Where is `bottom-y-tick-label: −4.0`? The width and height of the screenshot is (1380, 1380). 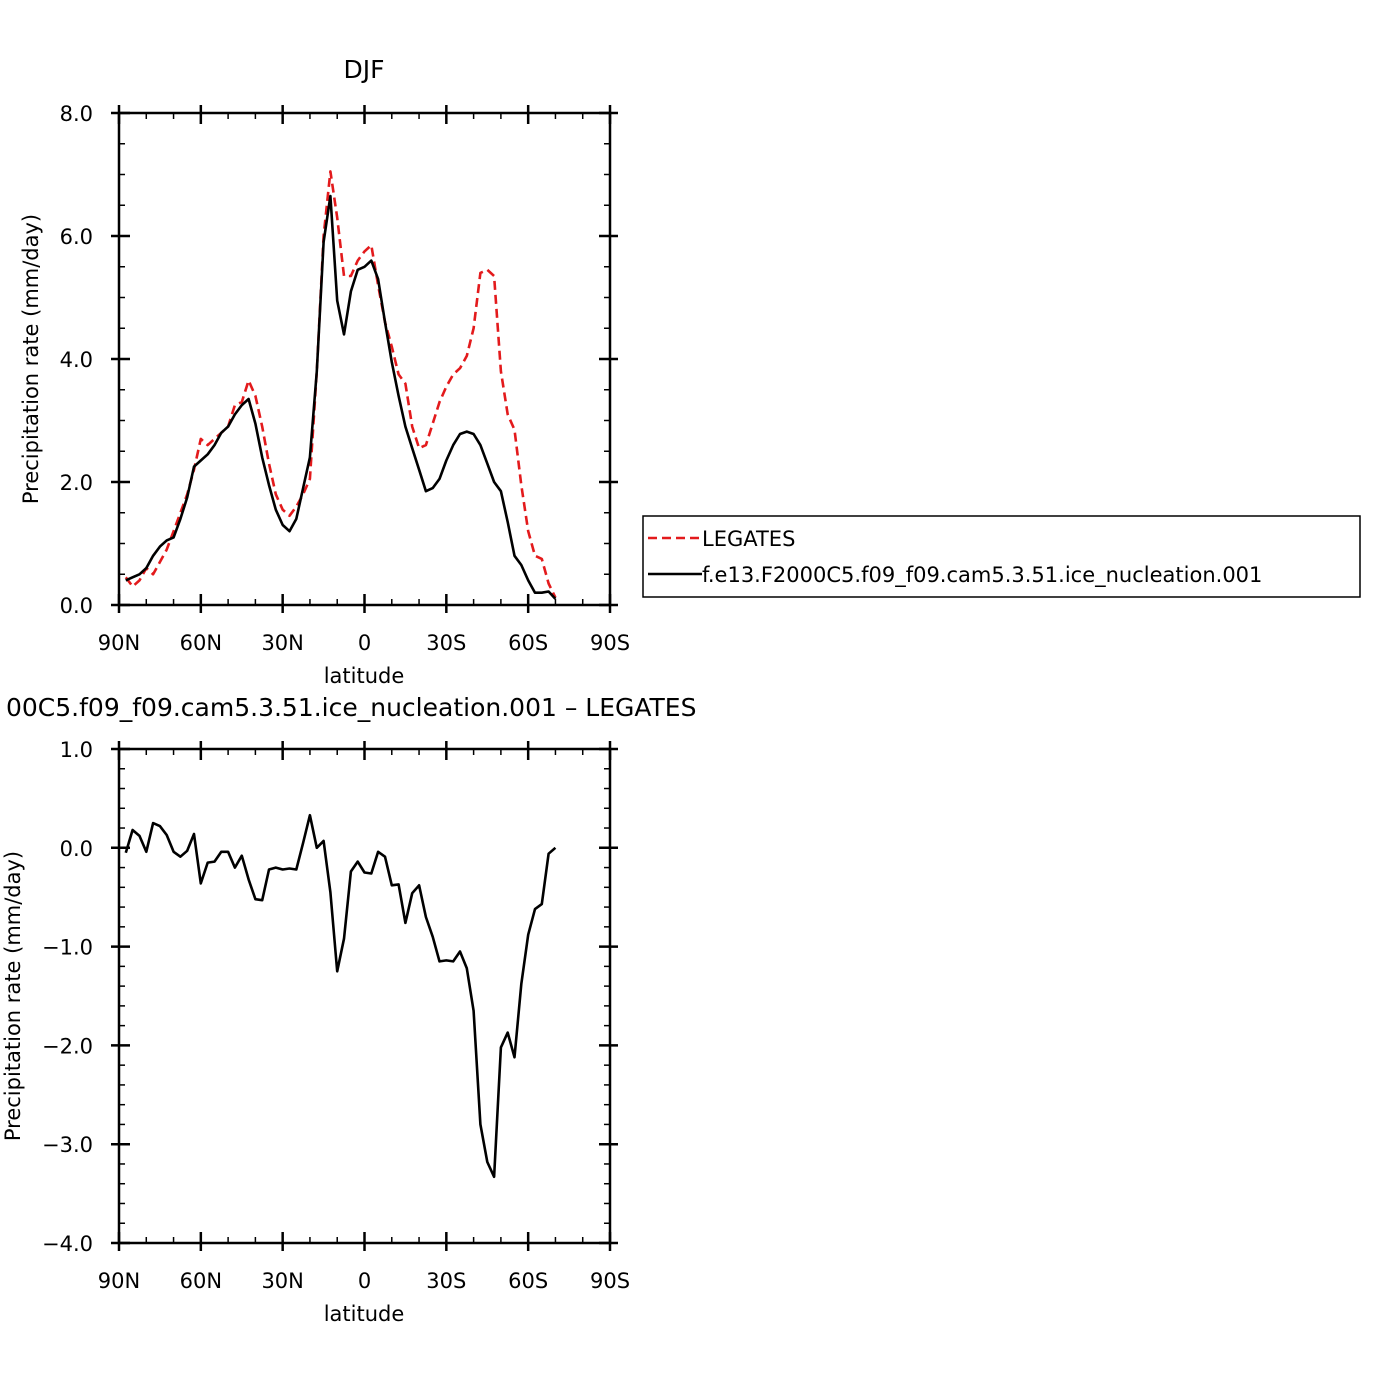
bottom-y-tick-label: −4.0 is located at coordinates (67, 1244).